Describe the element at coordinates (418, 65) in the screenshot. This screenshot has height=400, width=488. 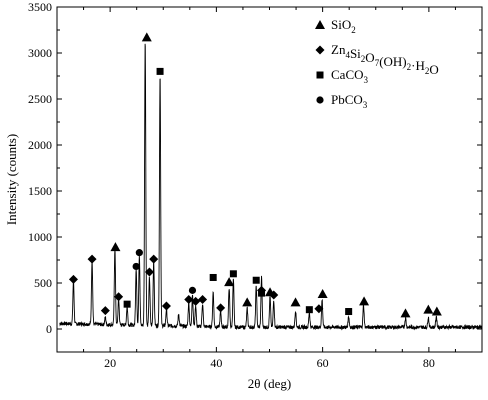
I see `legend-label-part: ·H` at that location.